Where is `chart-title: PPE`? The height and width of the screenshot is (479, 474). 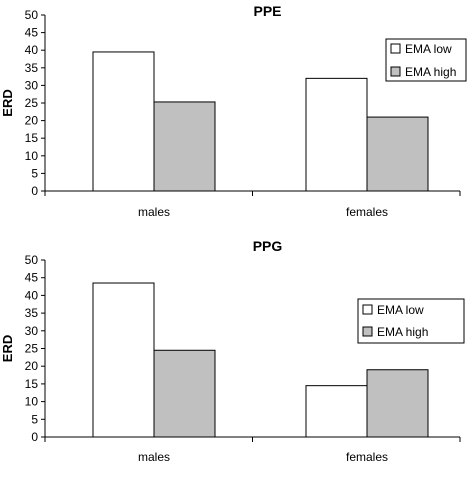 chart-title: PPE is located at coordinates (267, 11).